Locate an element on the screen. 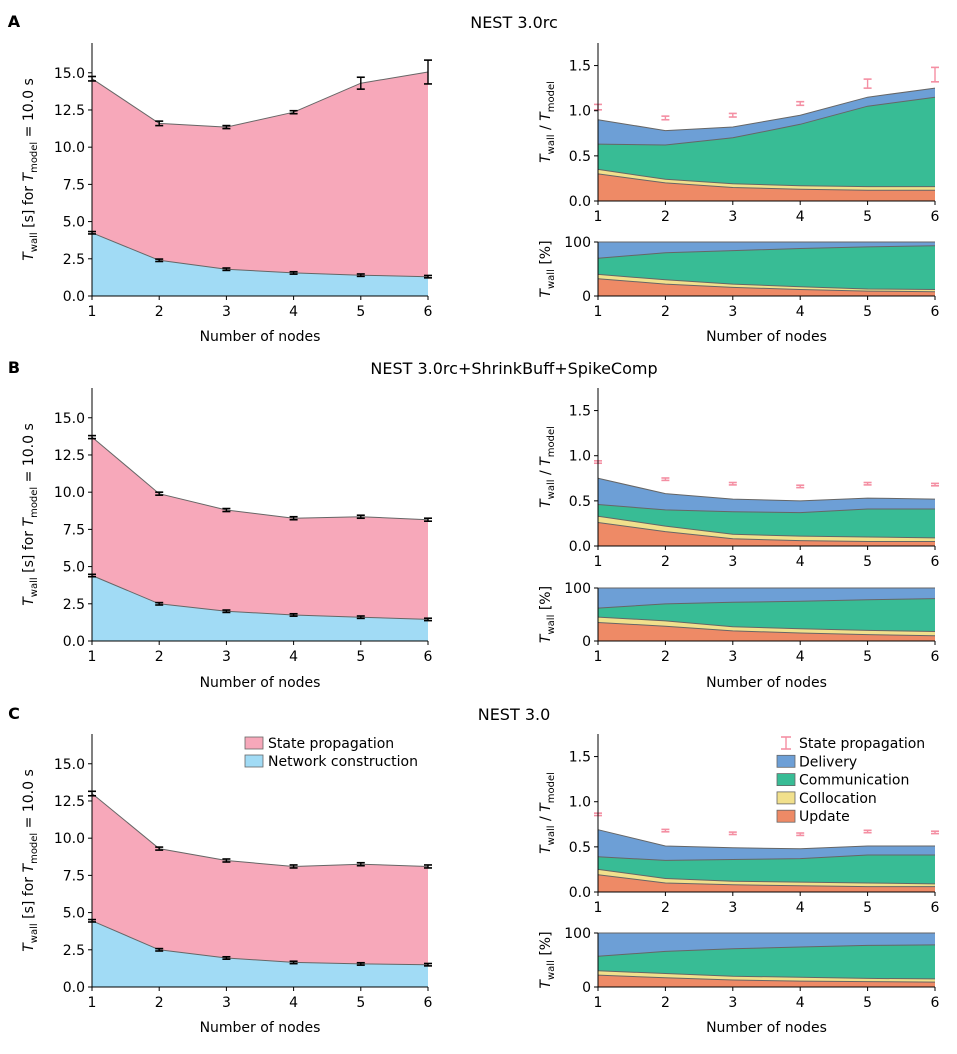 This screenshot has height=1054, width=957. legend-label: Communication is located at coordinates (854, 781).